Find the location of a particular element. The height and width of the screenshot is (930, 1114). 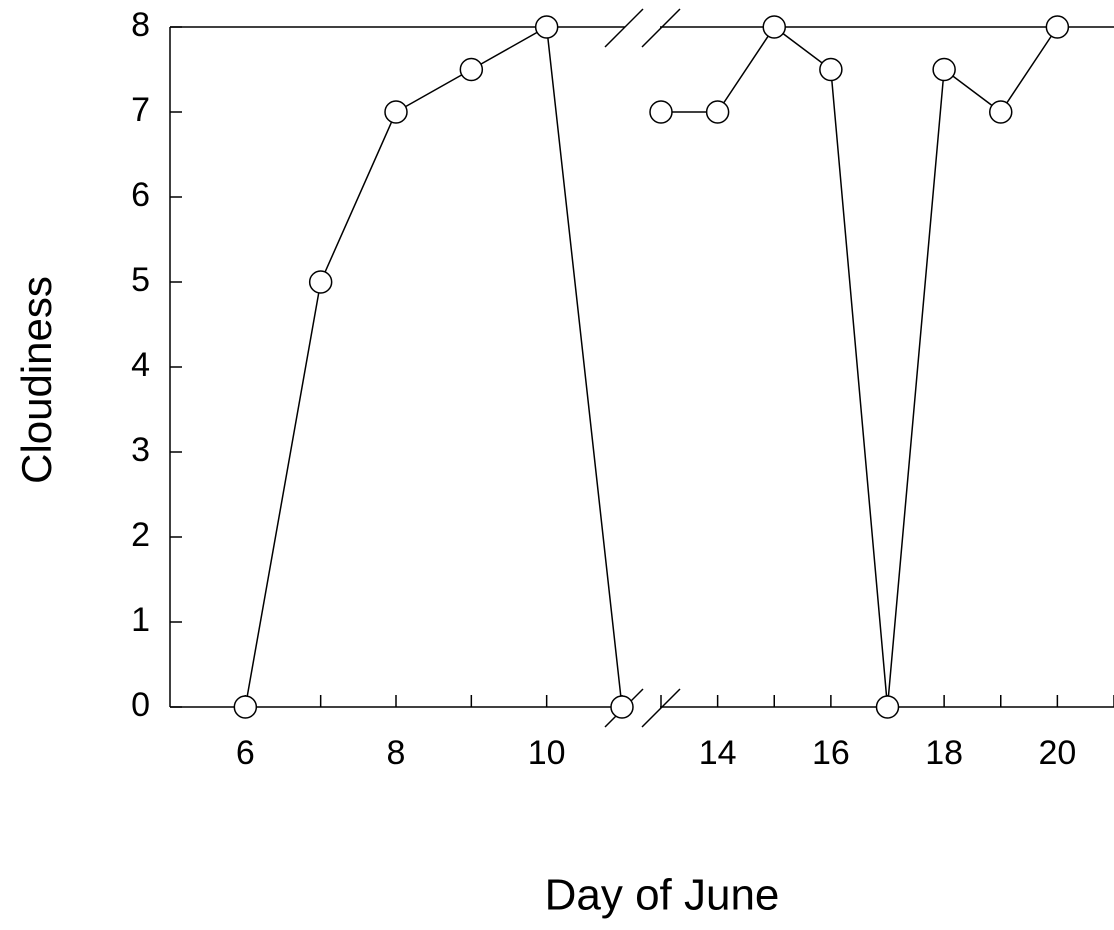

y-tick-label: 8 is located at coordinates (140, 25).